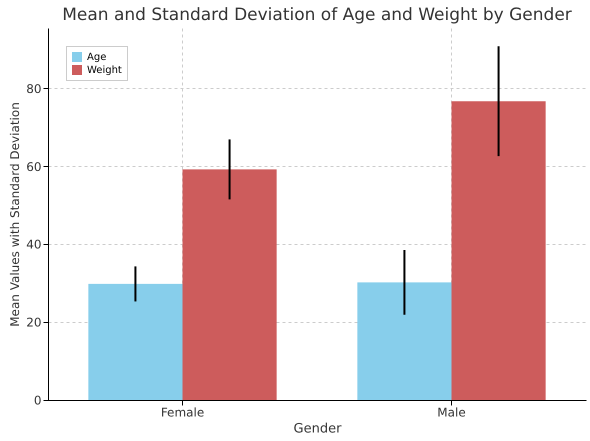 The height and width of the screenshot is (441, 590). What do you see at coordinates (34, 167) in the screenshot?
I see `y-tick-label: 60` at bounding box center [34, 167].